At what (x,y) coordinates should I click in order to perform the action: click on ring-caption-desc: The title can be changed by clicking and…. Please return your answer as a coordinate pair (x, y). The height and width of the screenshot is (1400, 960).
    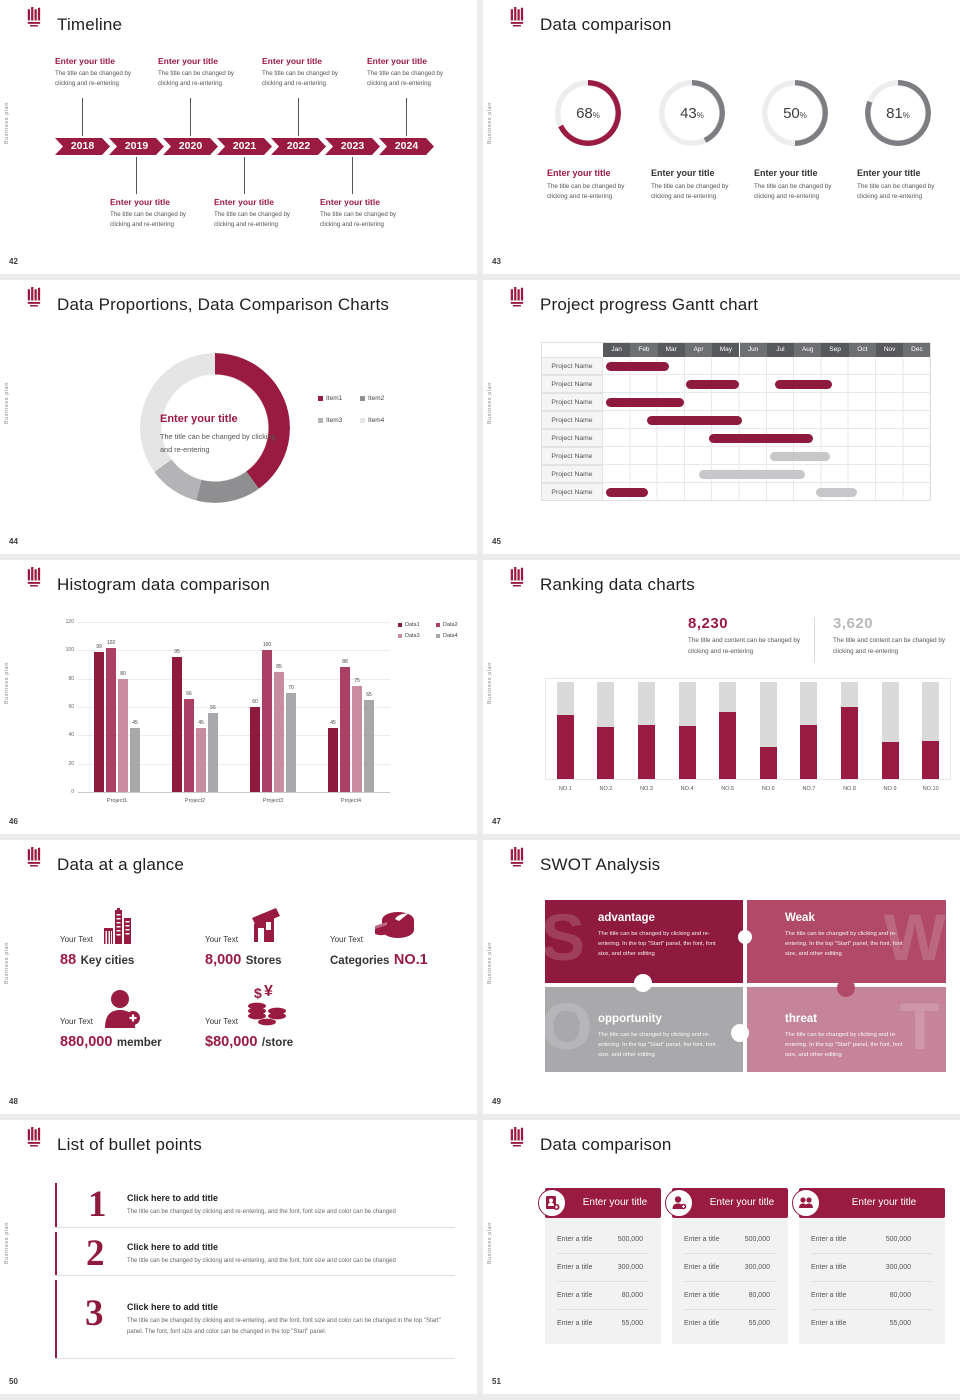
    Looking at the image, I should click on (690, 192).